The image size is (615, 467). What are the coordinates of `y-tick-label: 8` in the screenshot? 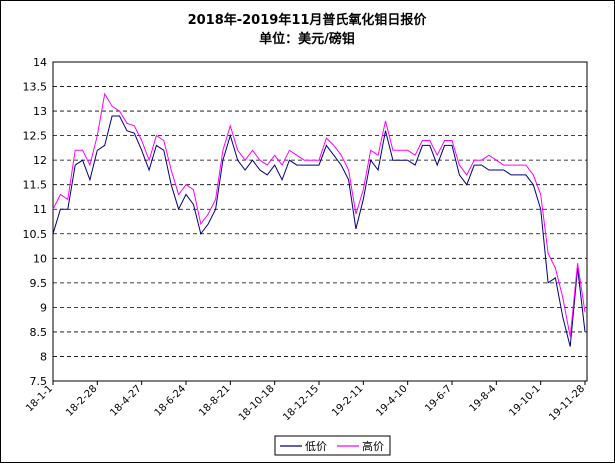 It's located at (43, 356).